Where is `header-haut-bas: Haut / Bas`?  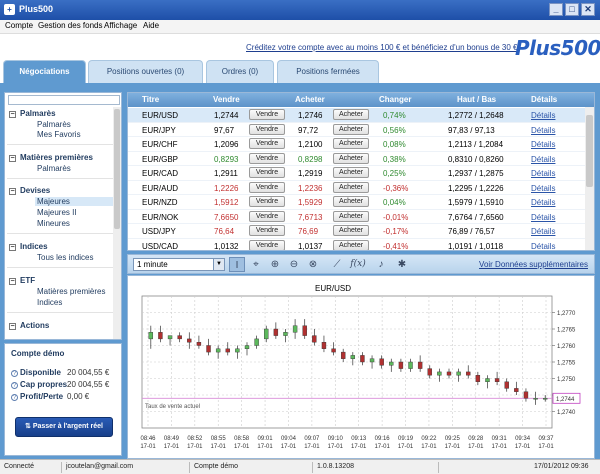 header-haut-bas: Haut / Bas is located at coordinates (477, 99).